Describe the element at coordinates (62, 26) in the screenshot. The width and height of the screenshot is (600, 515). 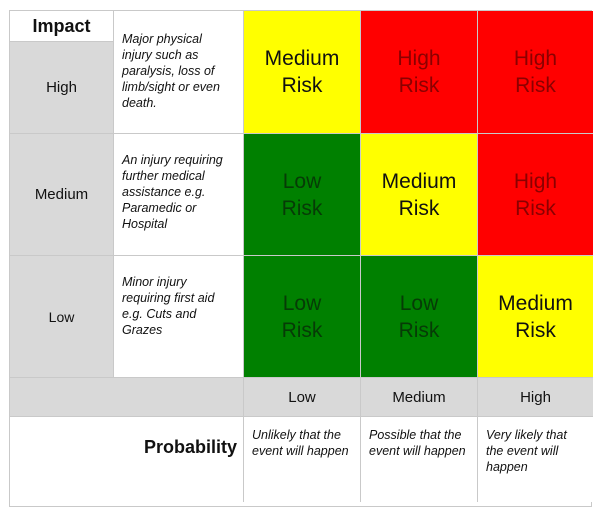
I see `impact-header: Impact` at that location.